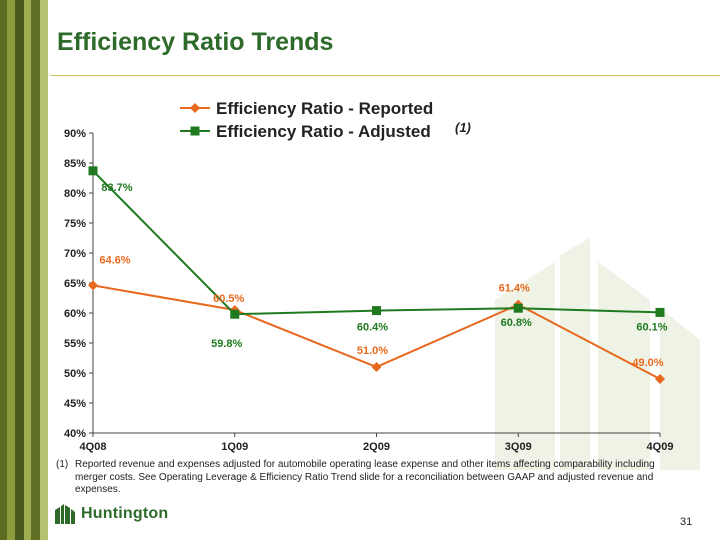 Image resolution: width=720 pixels, height=540 pixels. What do you see at coordinates (75, 194) in the screenshot?
I see `y-tick-label: 80%` at bounding box center [75, 194].